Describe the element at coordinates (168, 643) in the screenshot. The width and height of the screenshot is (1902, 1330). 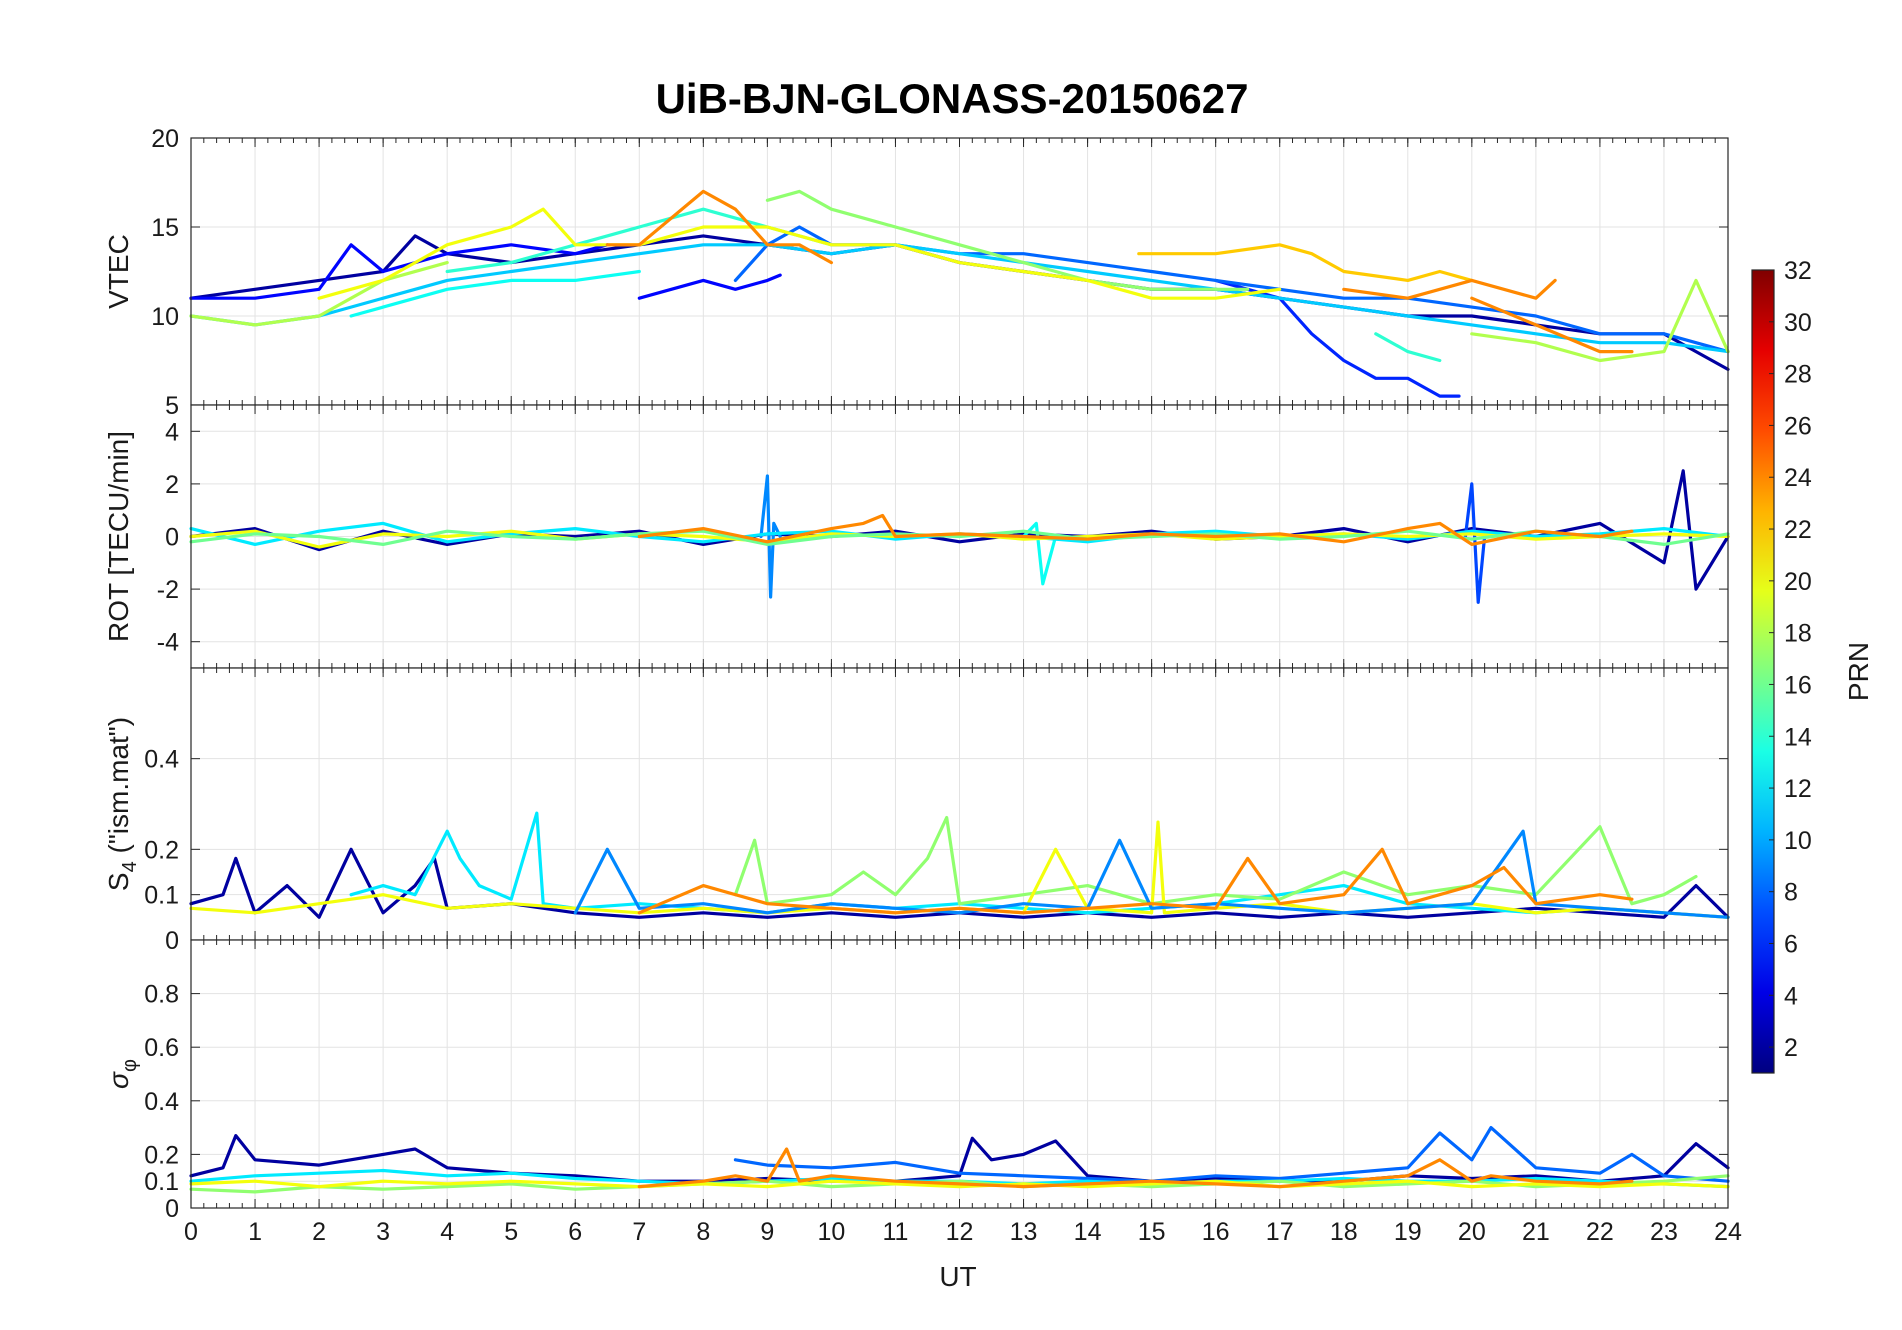
I see `y-tick-label: -4` at that location.